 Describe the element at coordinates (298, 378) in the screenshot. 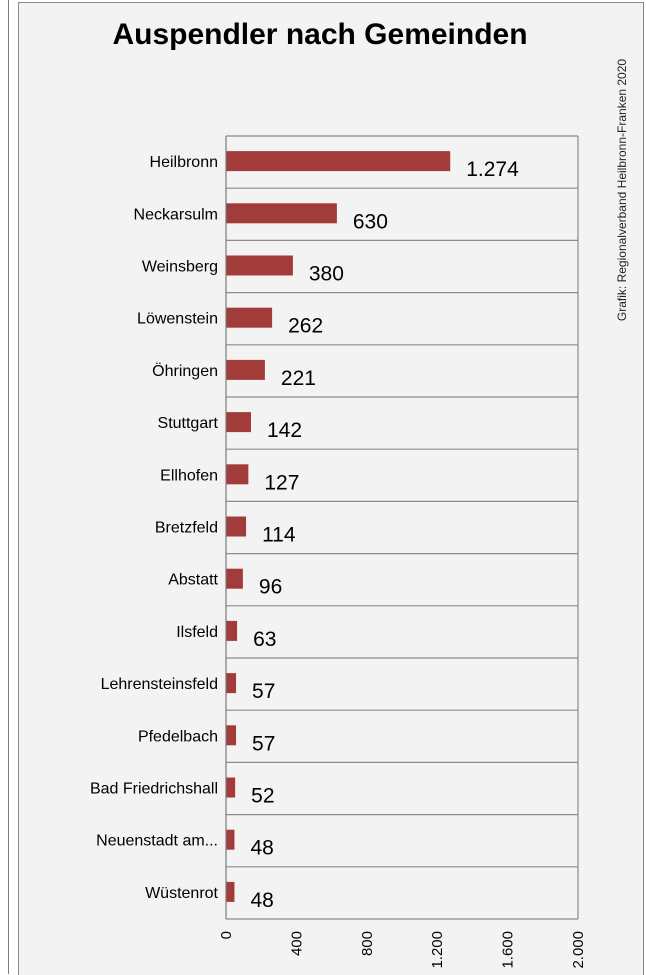

I see `data-label: 221` at that location.